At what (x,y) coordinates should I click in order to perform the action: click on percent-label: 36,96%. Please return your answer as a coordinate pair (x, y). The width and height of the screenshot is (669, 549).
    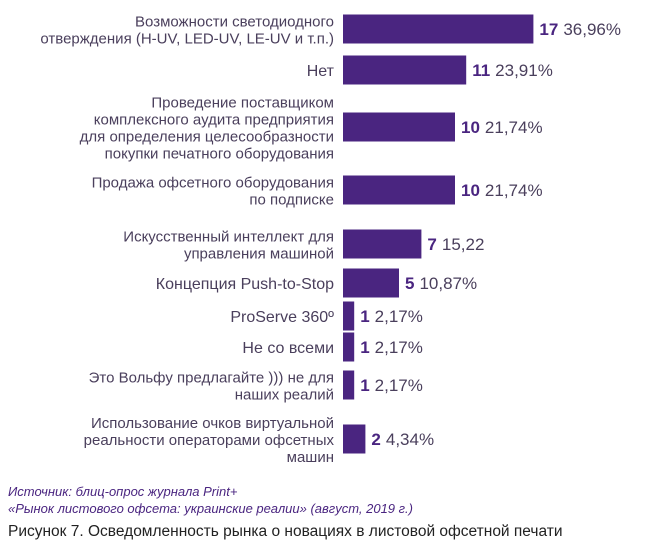
    Looking at the image, I should click on (592, 29).